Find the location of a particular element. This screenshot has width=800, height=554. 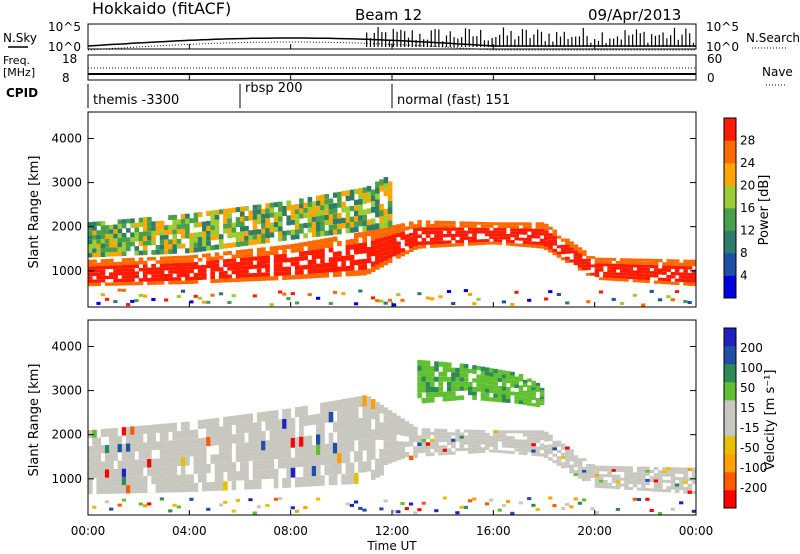

date-title: 09/Apr/2013 is located at coordinates (634, 15).